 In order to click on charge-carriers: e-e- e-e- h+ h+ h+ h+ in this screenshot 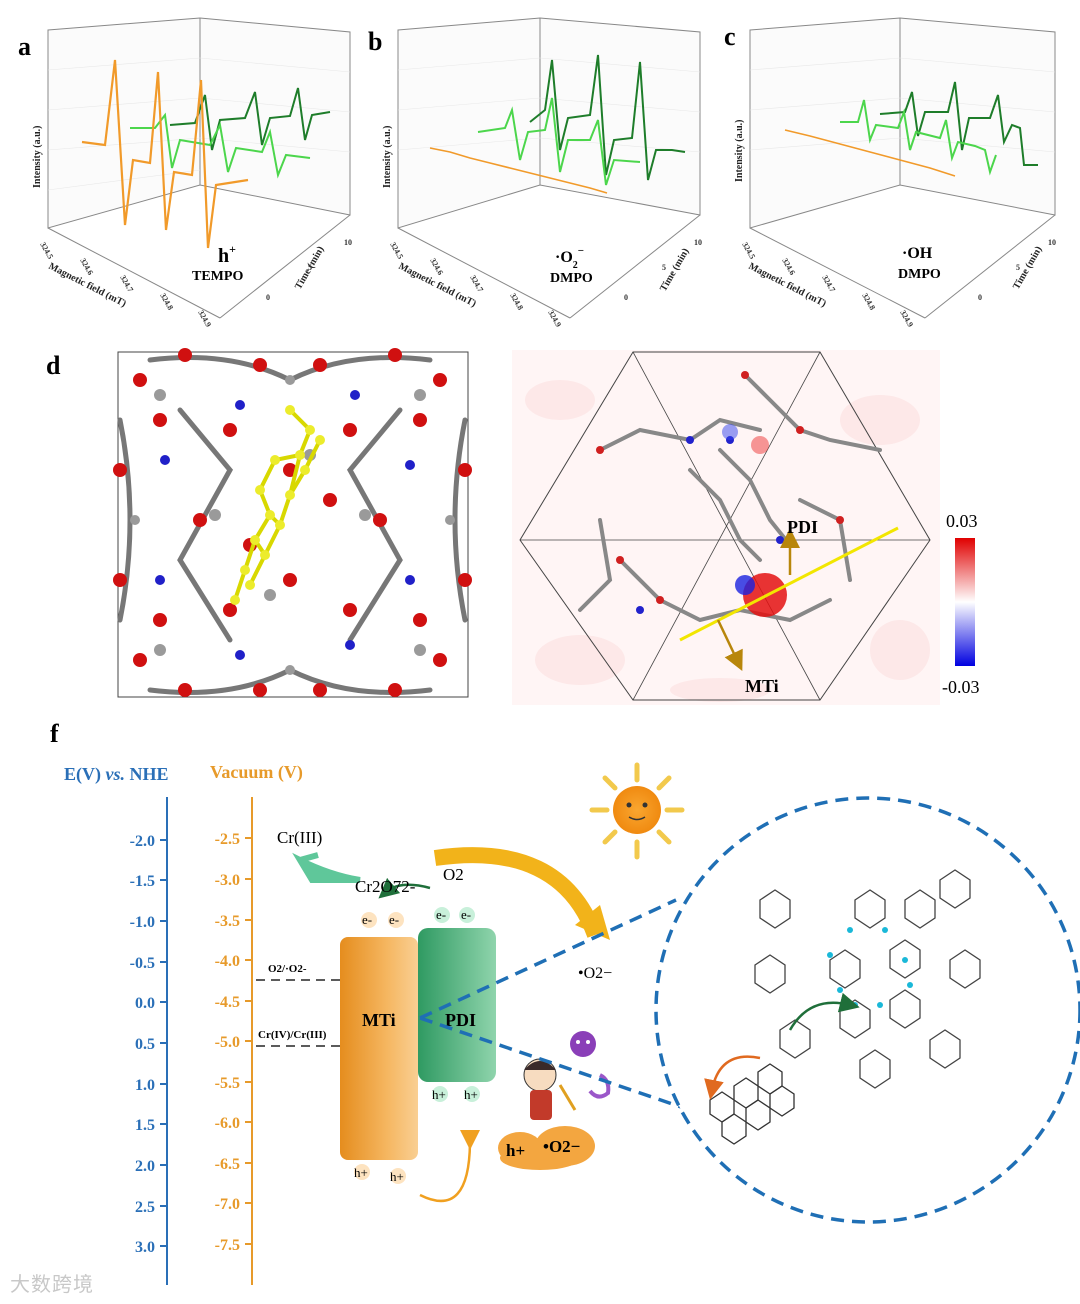, I will do `click(417, 1045)`.